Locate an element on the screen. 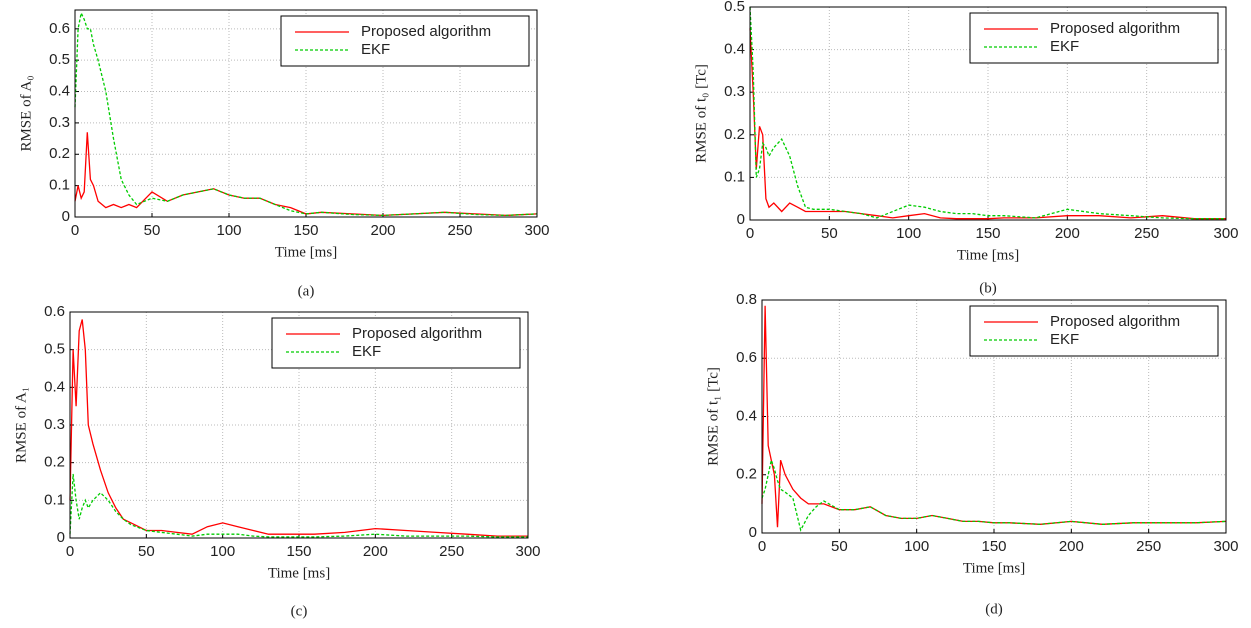 This screenshot has height=628, width=1251. y-tick-label: 0.8 is located at coordinates (746, 299).